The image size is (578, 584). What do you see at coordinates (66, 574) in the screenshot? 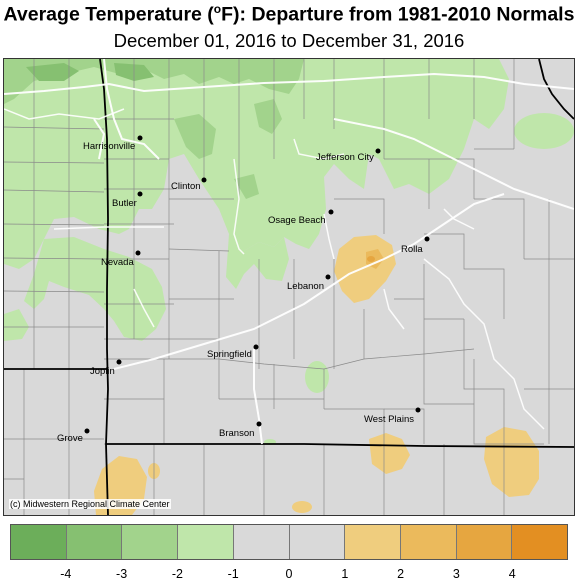
I see `legend-tick-label: -4` at bounding box center [66, 574].